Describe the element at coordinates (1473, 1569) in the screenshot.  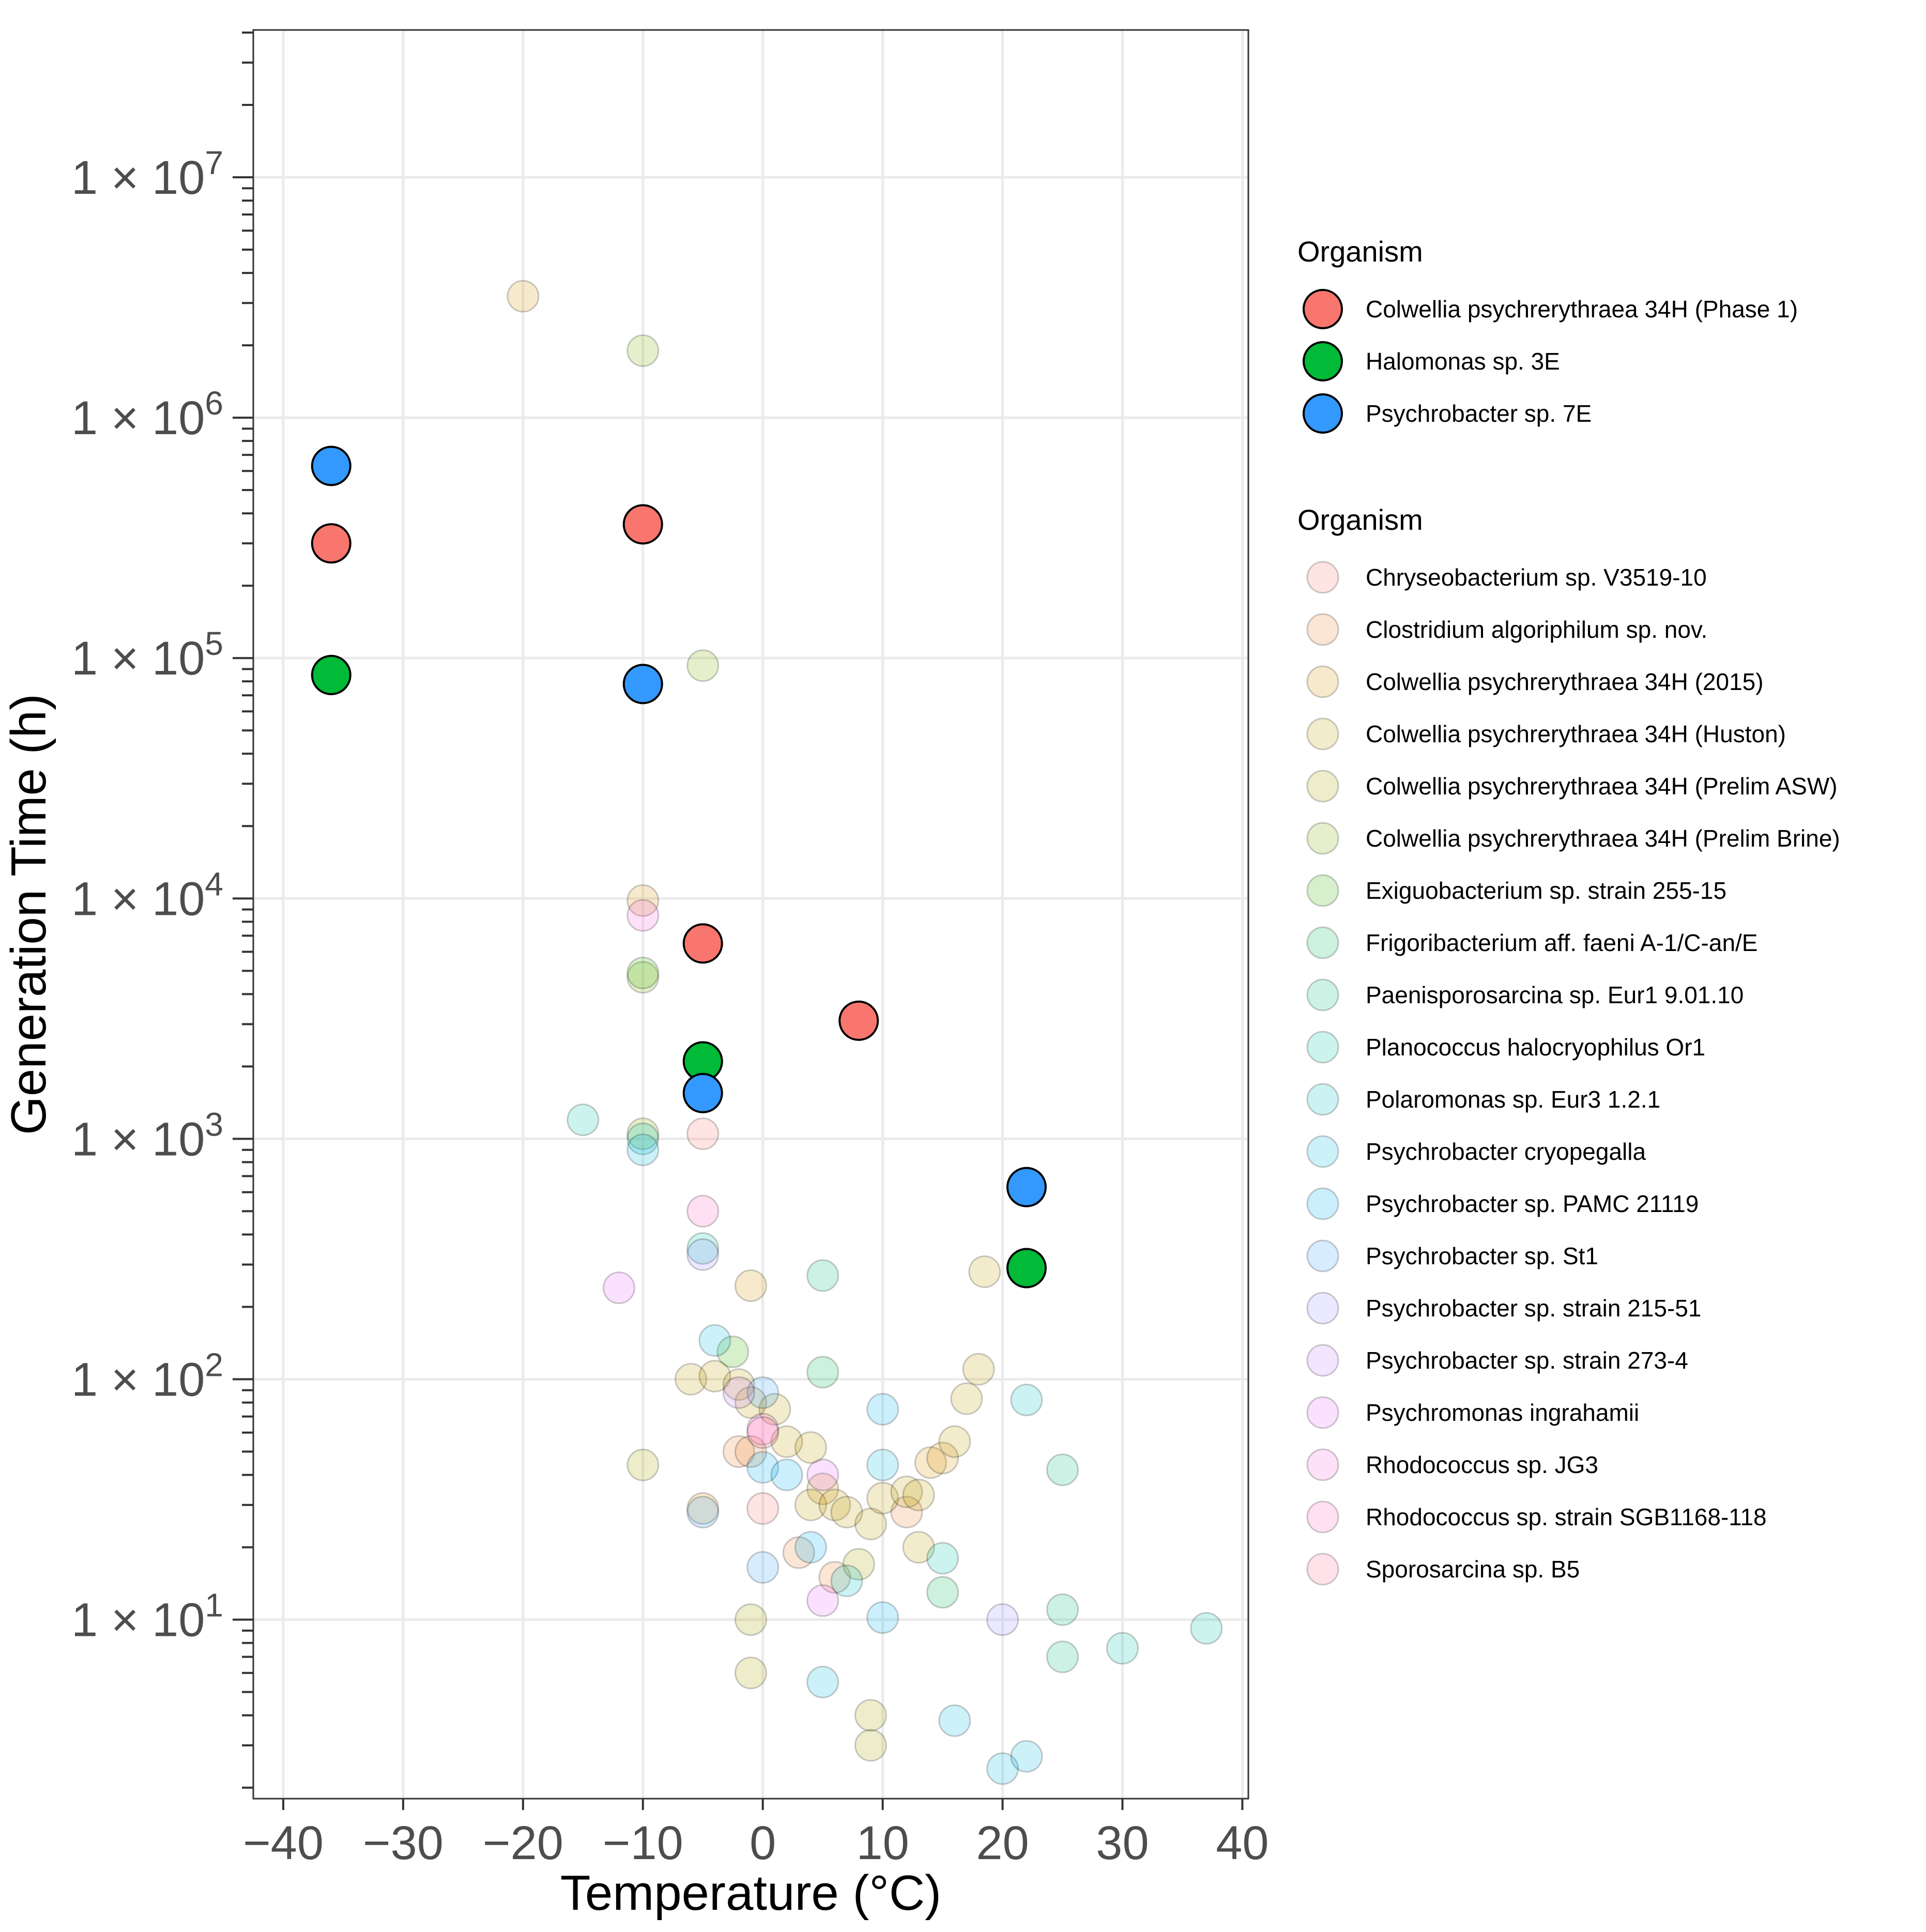
I see `legend-label: Sporosarcina sp. B5` at that location.